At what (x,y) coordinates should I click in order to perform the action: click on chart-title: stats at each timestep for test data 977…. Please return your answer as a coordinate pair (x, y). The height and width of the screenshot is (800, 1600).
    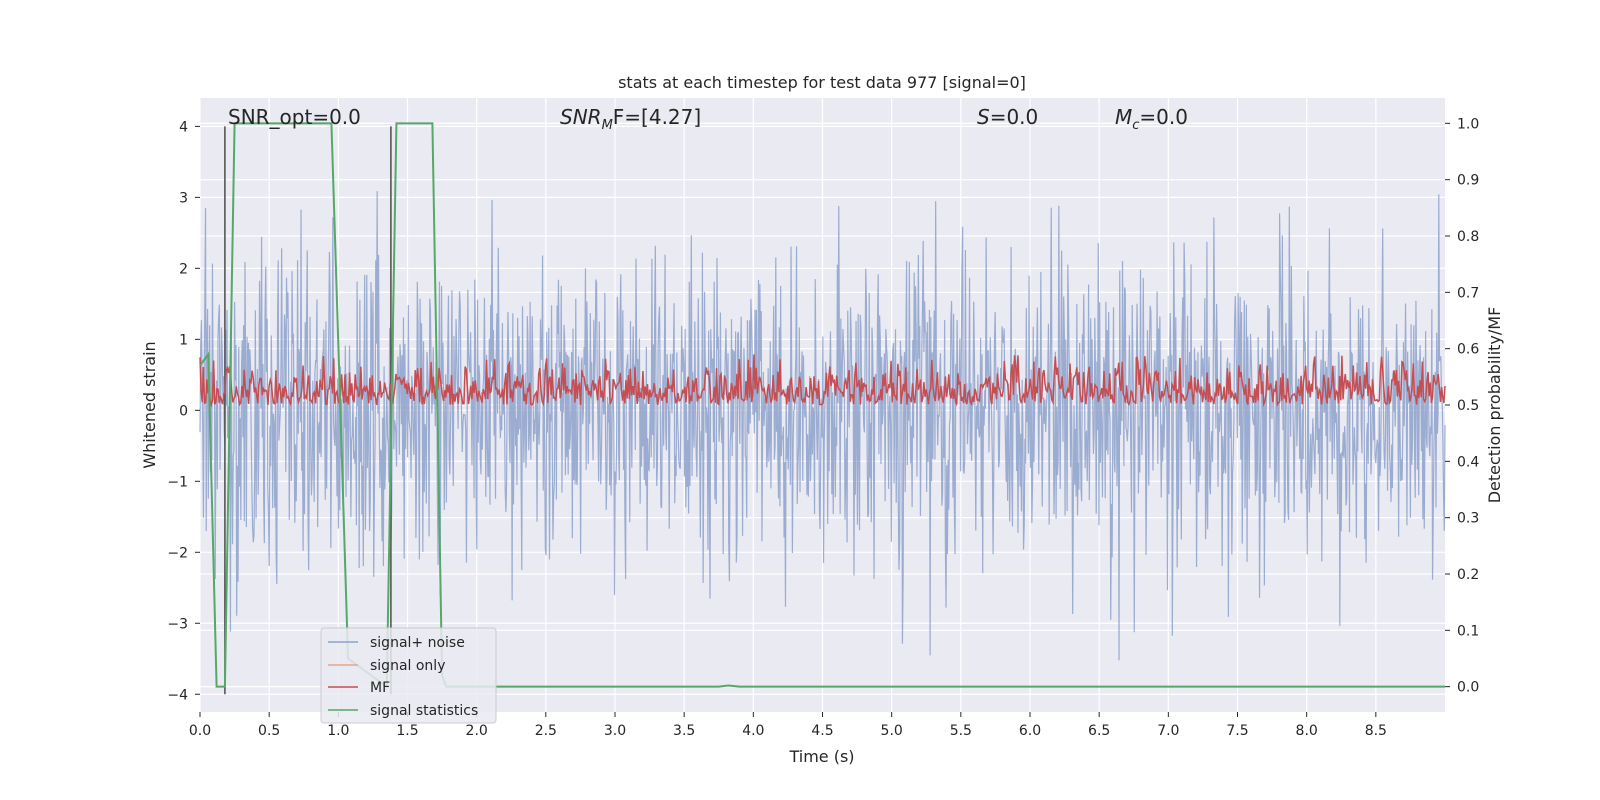
    Looking at the image, I should click on (822, 82).